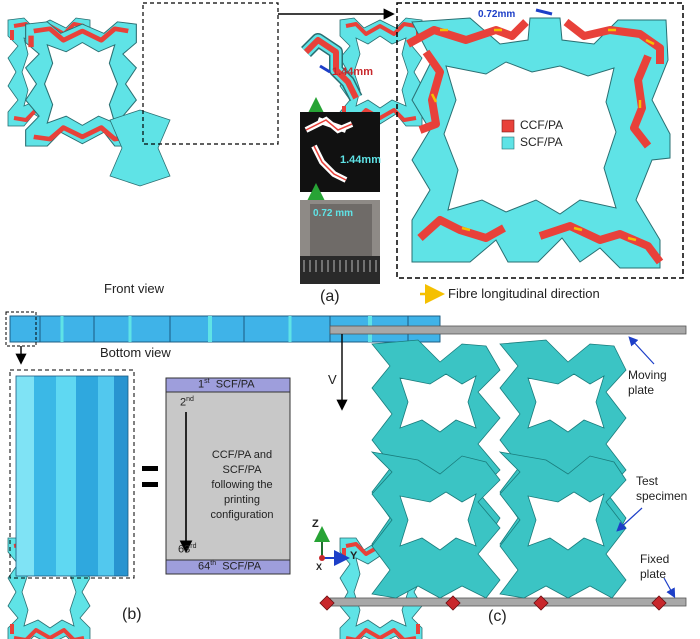 The image size is (700, 639). I want to click on legend-fibre-label: Fibre longitudinal direction, so click(524, 293).